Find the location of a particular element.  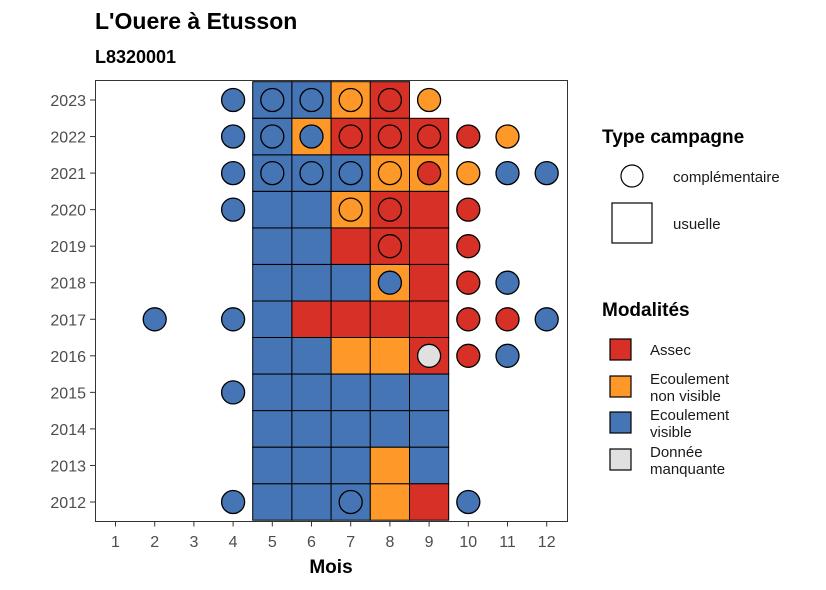

legend-square-key is located at coordinates (632, 223).